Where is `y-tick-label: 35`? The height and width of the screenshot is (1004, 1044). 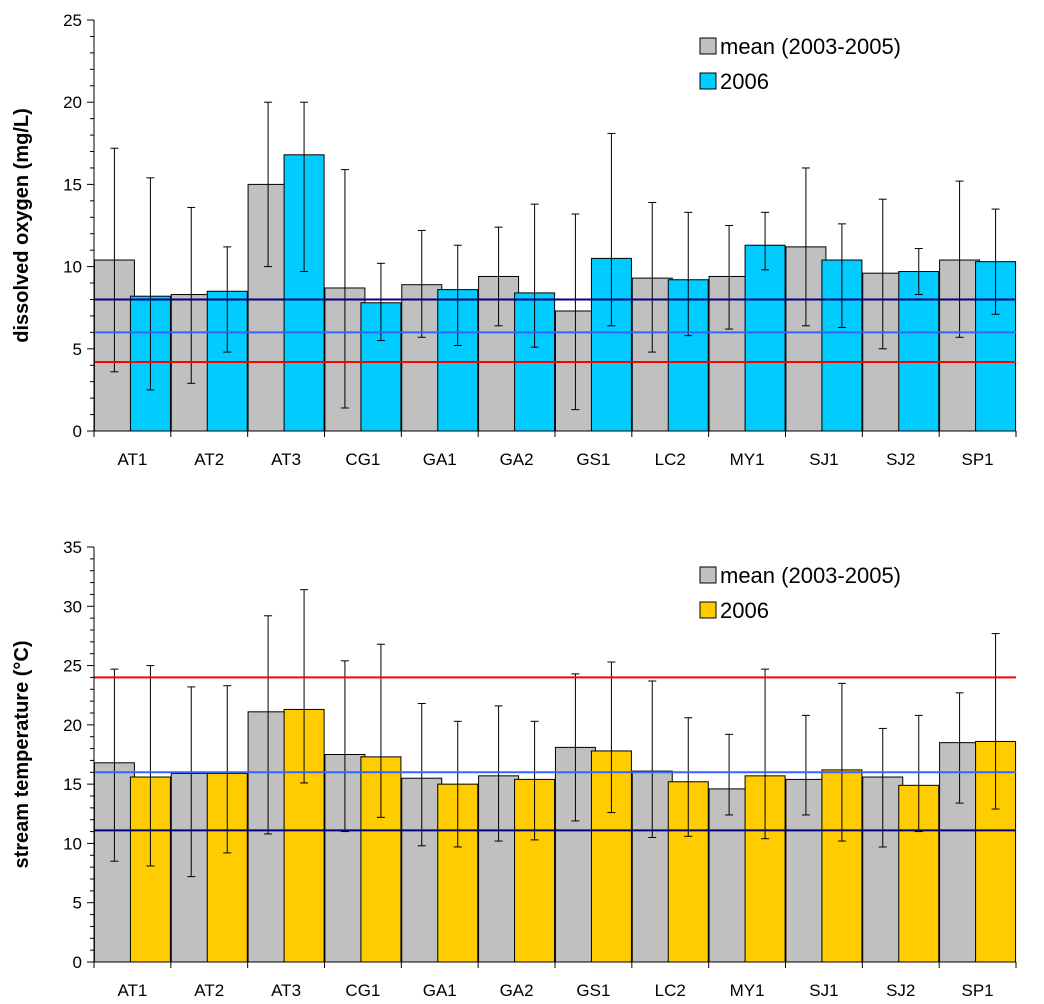
y-tick-label: 35 is located at coordinates (72, 547).